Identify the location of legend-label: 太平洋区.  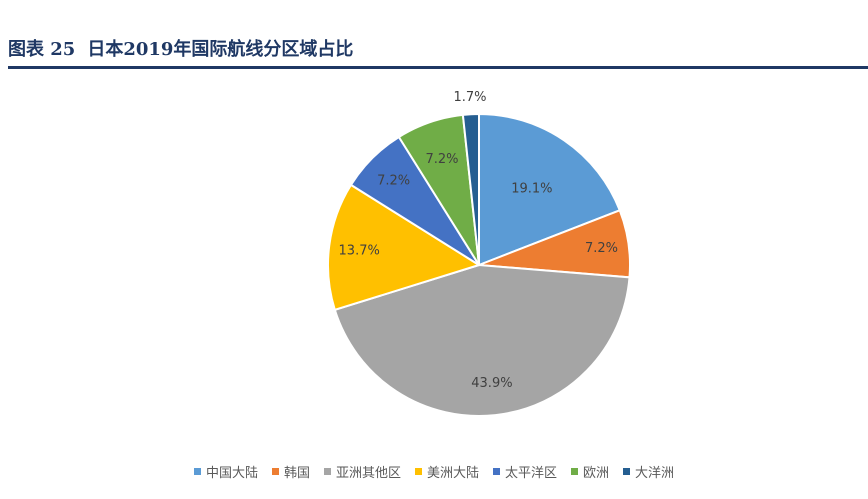
(531, 473).